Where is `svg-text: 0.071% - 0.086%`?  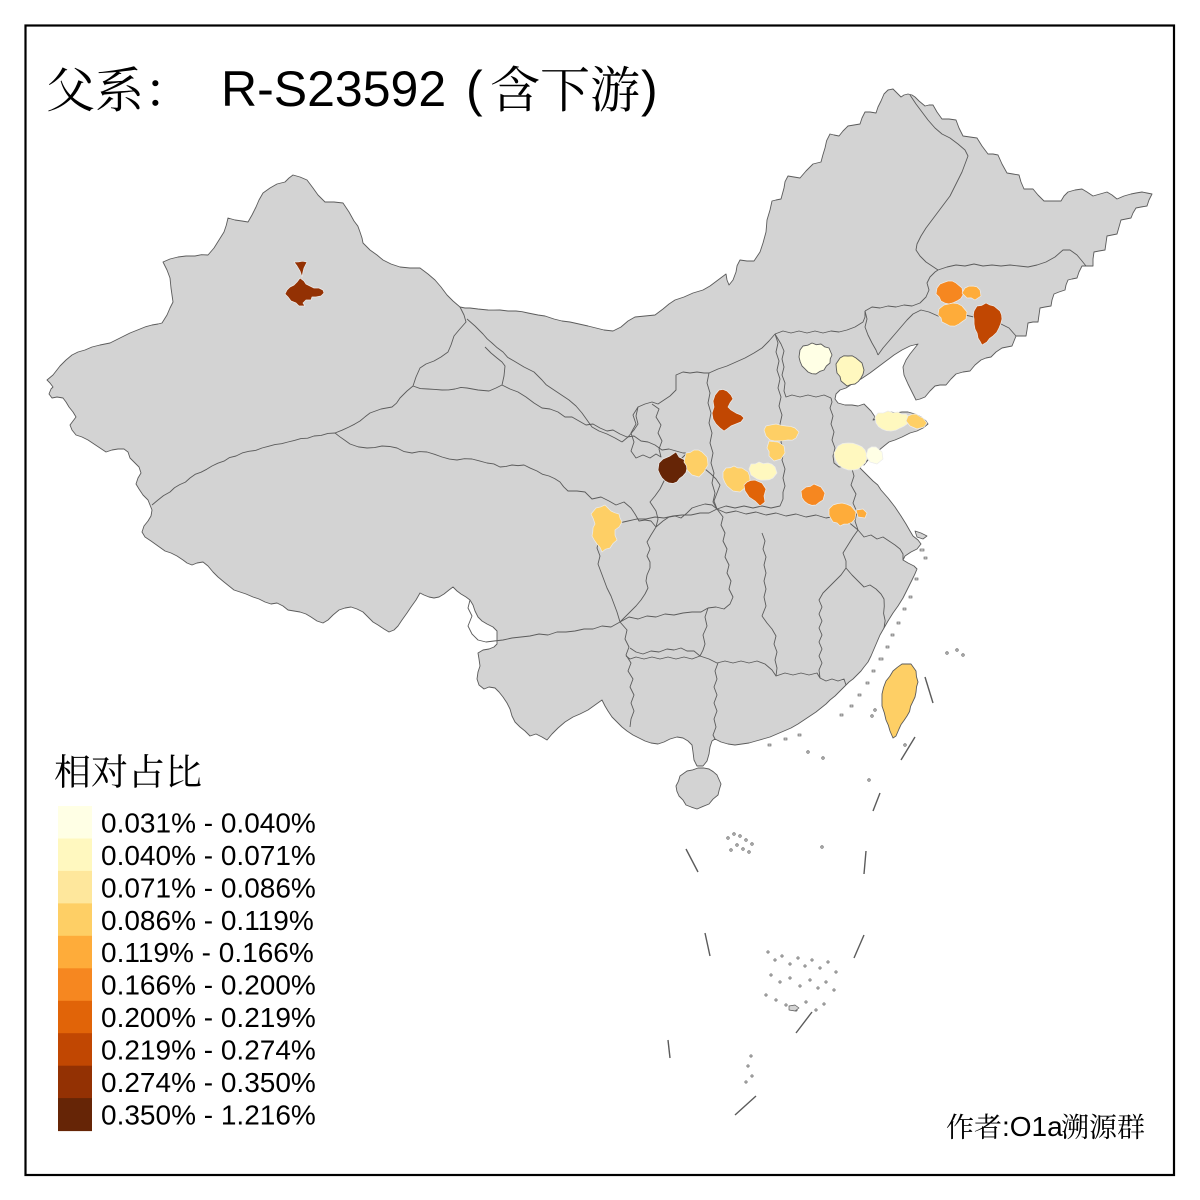
svg-text: 0.071% - 0.086% is located at coordinates (208, 887).